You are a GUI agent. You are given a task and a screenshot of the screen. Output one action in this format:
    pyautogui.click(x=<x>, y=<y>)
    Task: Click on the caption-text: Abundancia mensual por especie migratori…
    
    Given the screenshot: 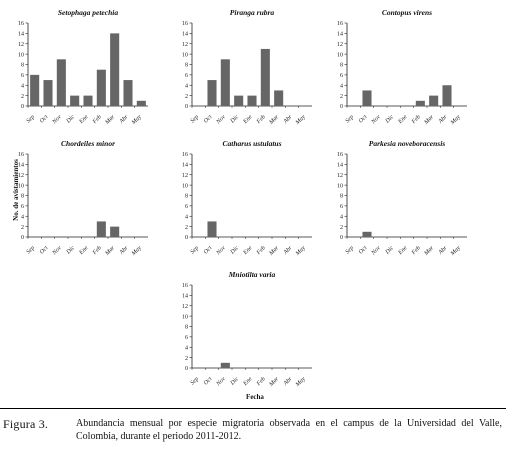 What is the action you would take?
    pyautogui.click(x=289, y=430)
    